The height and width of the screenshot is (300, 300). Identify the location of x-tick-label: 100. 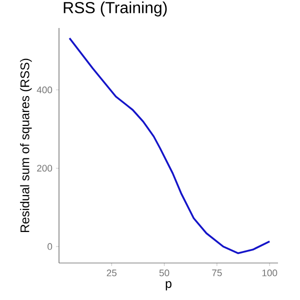
(270, 273).